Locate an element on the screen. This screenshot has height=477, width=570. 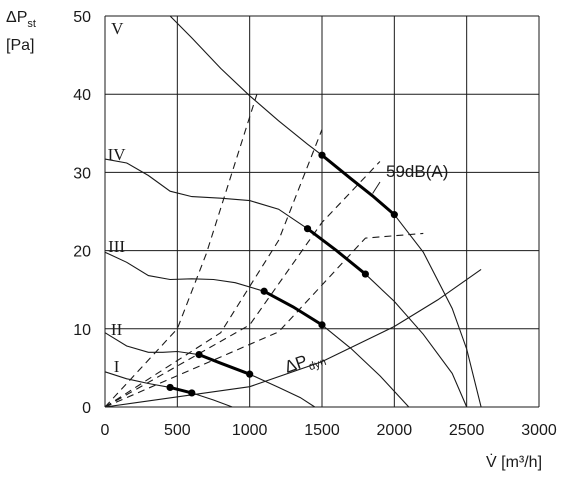
fan-curve-II is located at coordinates (210, 370).